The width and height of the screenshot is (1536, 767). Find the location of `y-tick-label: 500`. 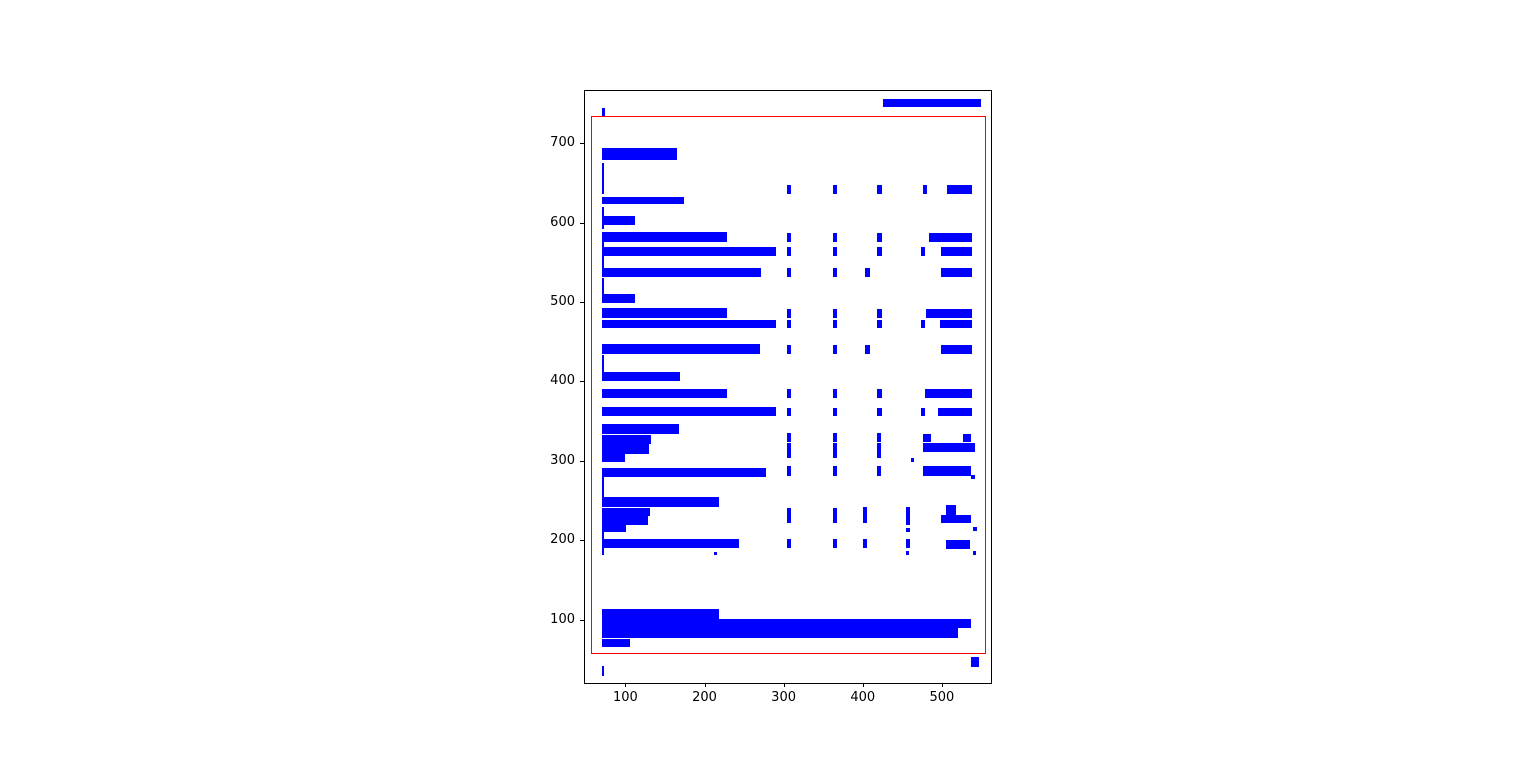

y-tick-label: 500 is located at coordinates (562, 302).